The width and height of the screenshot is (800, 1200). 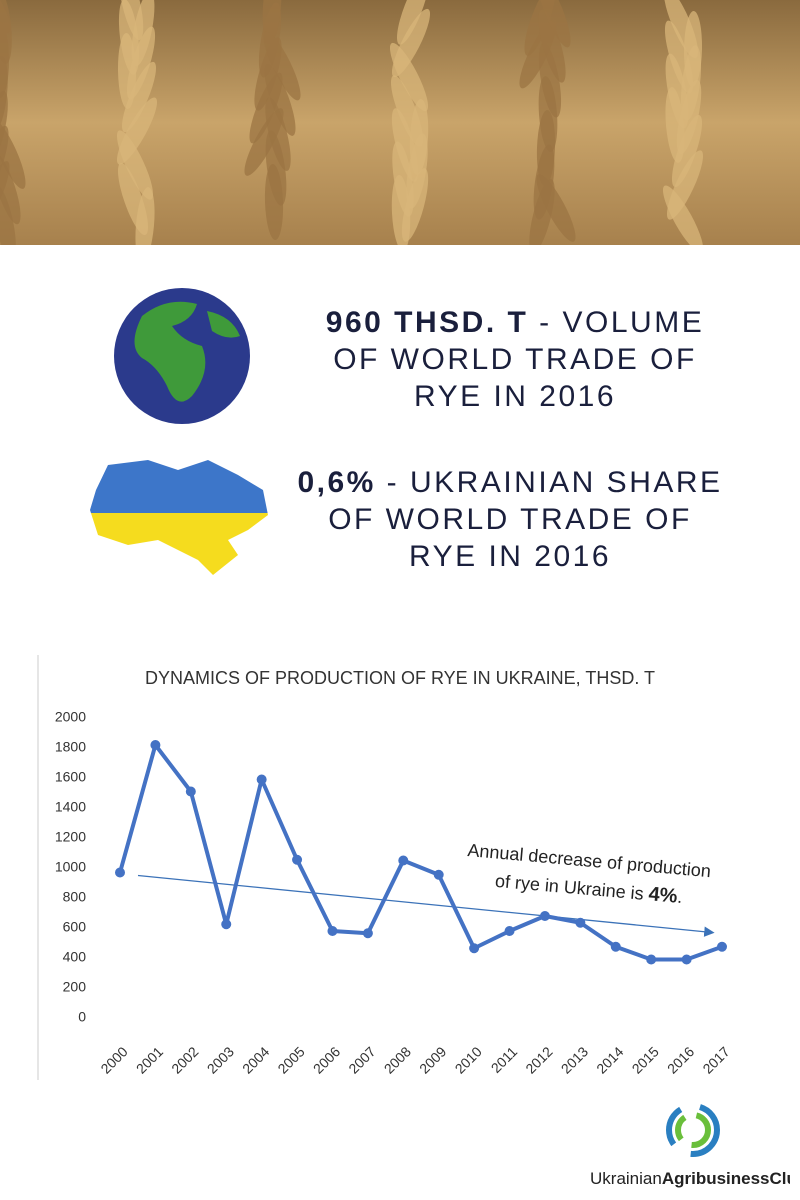 I want to click on x-tick-label: 2015, so click(x=645, y=1059).